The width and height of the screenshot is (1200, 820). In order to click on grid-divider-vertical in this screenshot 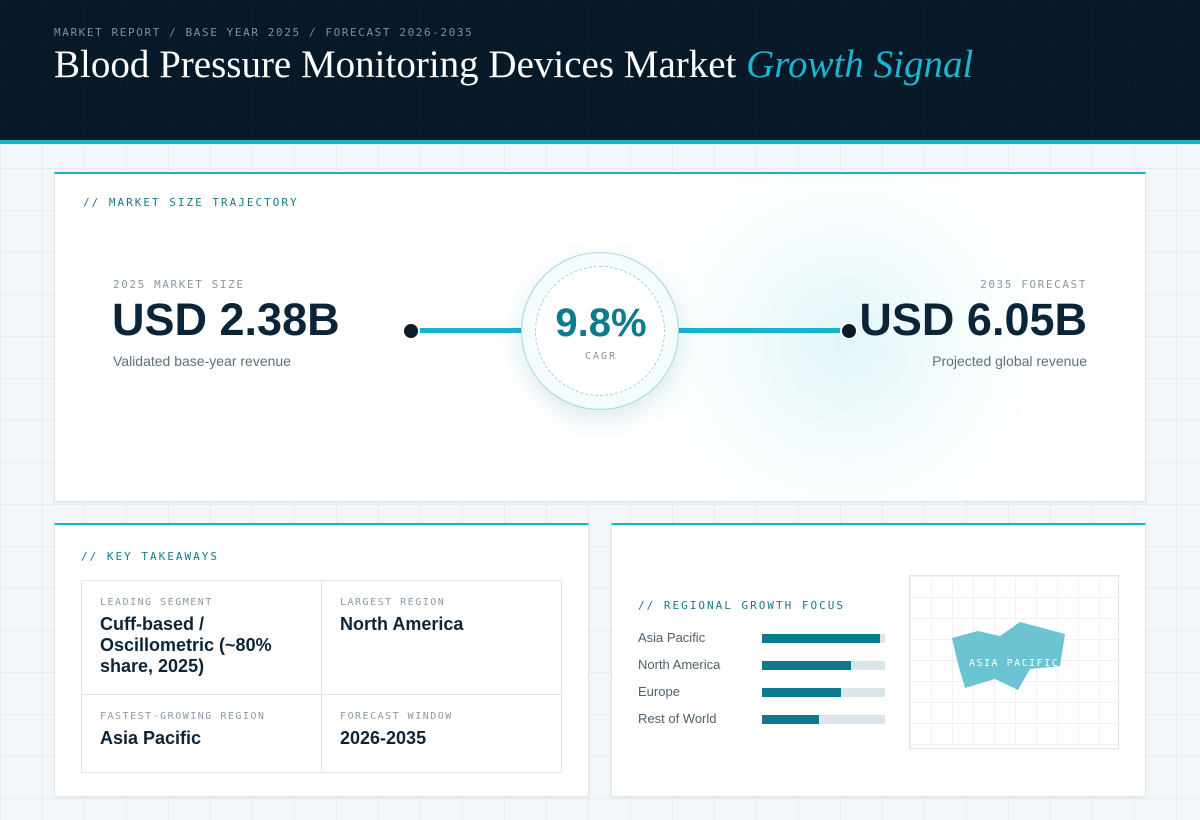, I will do `click(321, 676)`.